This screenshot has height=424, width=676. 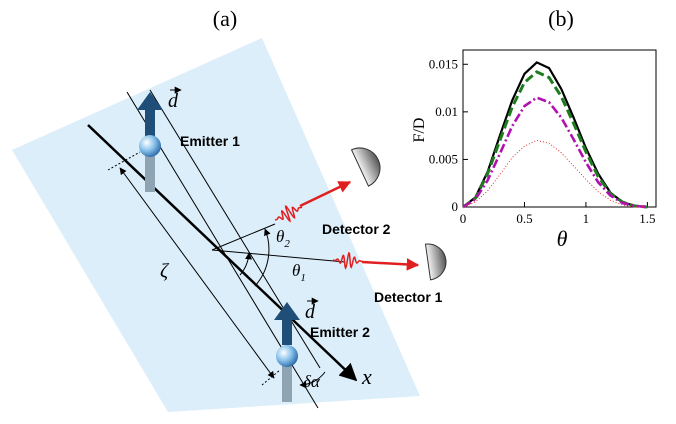 What do you see at coordinates (463, 218) in the screenshot?
I see `x-tick-label: 0` at bounding box center [463, 218].